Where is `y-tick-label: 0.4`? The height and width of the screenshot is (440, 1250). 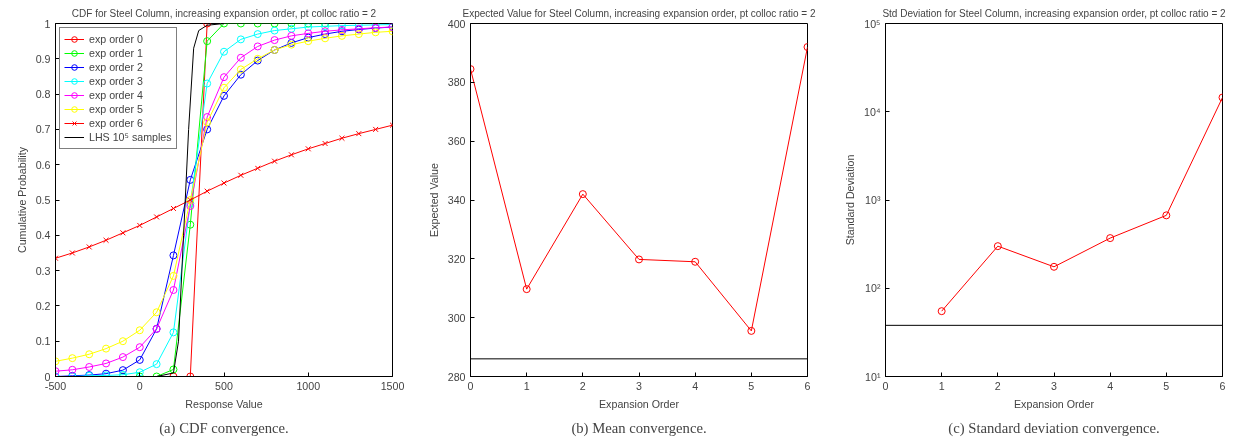
y-tick-label: 0.4 is located at coordinates (43, 235).